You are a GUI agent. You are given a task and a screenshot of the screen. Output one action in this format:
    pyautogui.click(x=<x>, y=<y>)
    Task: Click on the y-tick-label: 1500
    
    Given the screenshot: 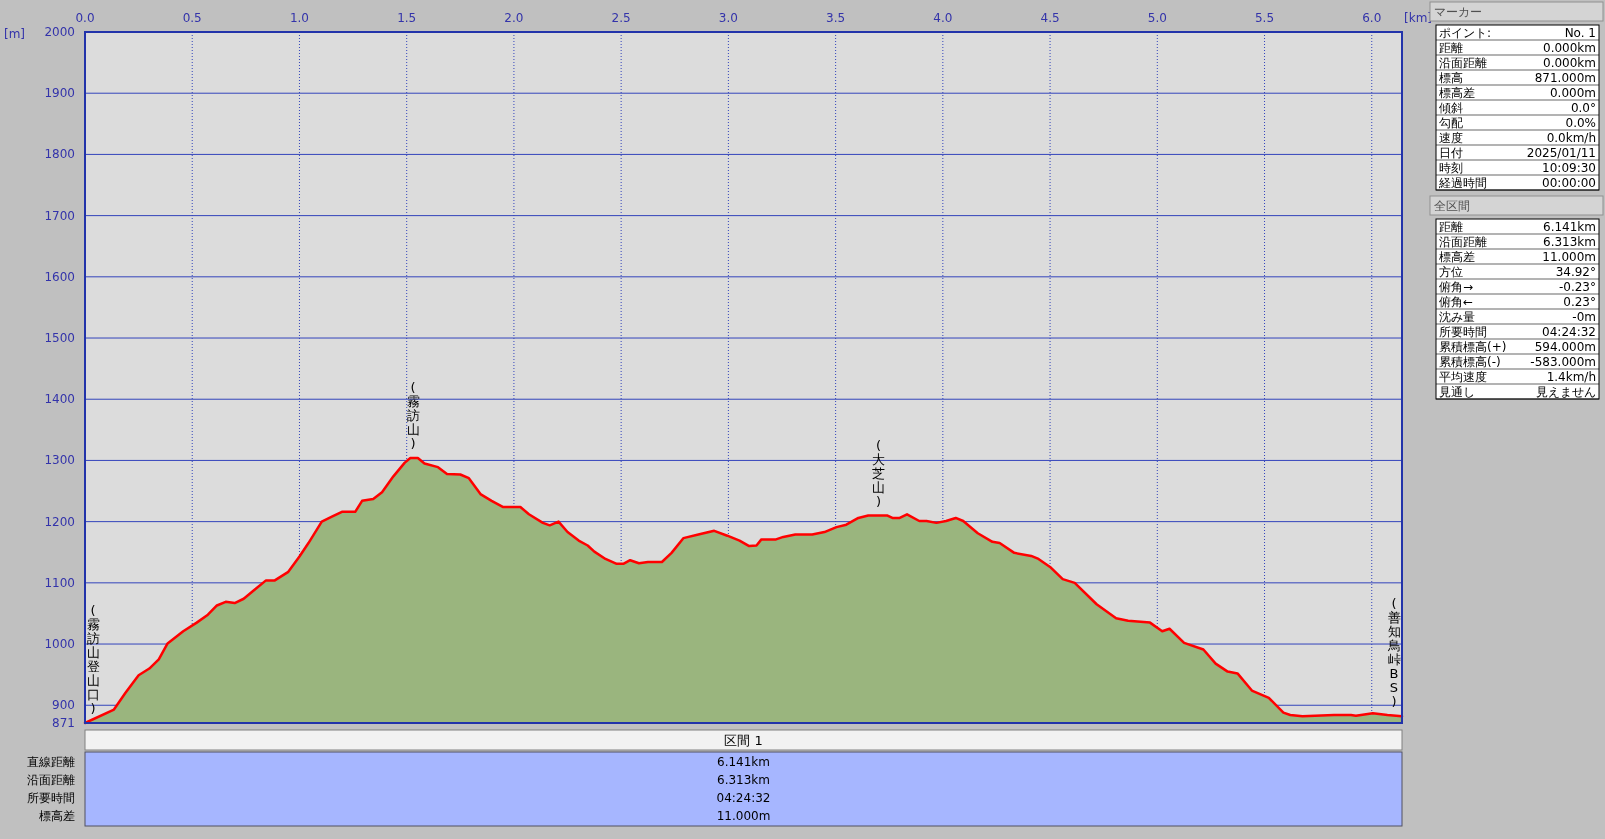 What is the action you would take?
    pyautogui.click(x=59, y=338)
    